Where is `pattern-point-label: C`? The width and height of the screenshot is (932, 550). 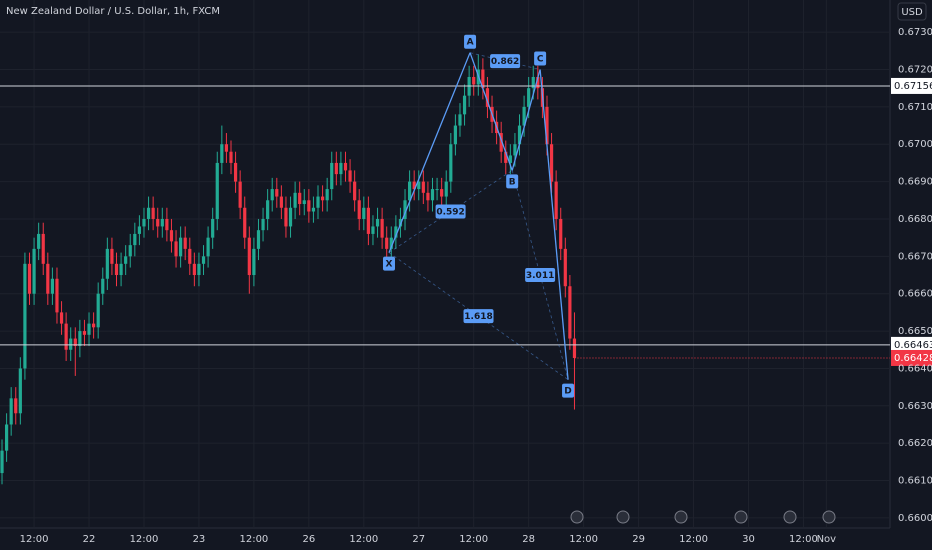 pattern-point-label: C is located at coordinates (540, 60).